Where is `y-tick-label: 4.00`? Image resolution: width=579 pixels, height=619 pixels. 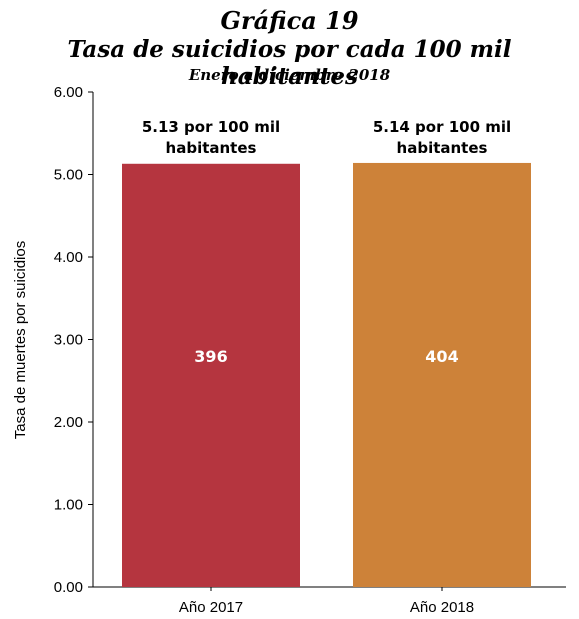
y-tick-label: 4.00 is located at coordinates (68, 257).